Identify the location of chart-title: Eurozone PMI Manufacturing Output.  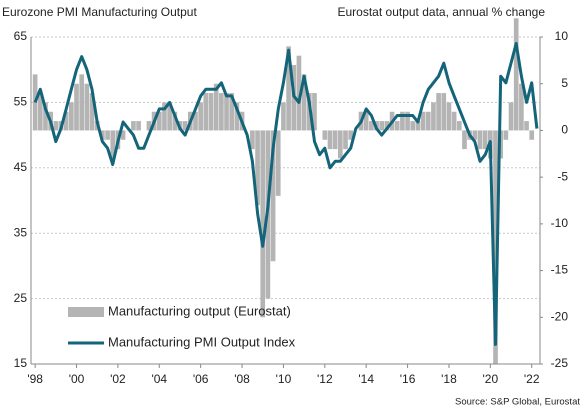
(99, 12).